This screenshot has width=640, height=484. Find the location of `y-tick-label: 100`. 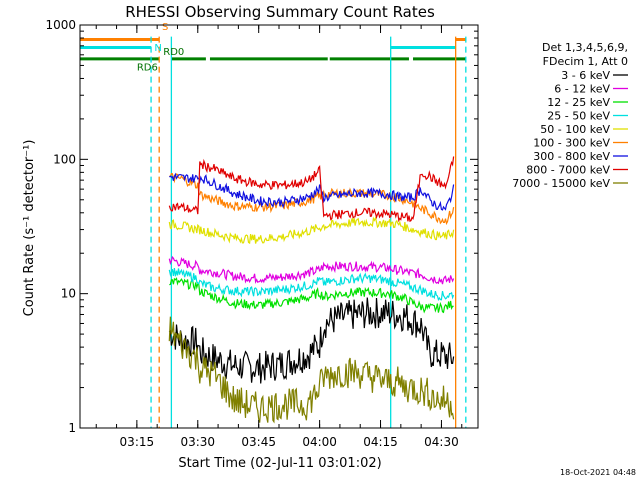

y-tick-label: 100 is located at coordinates (64, 159).